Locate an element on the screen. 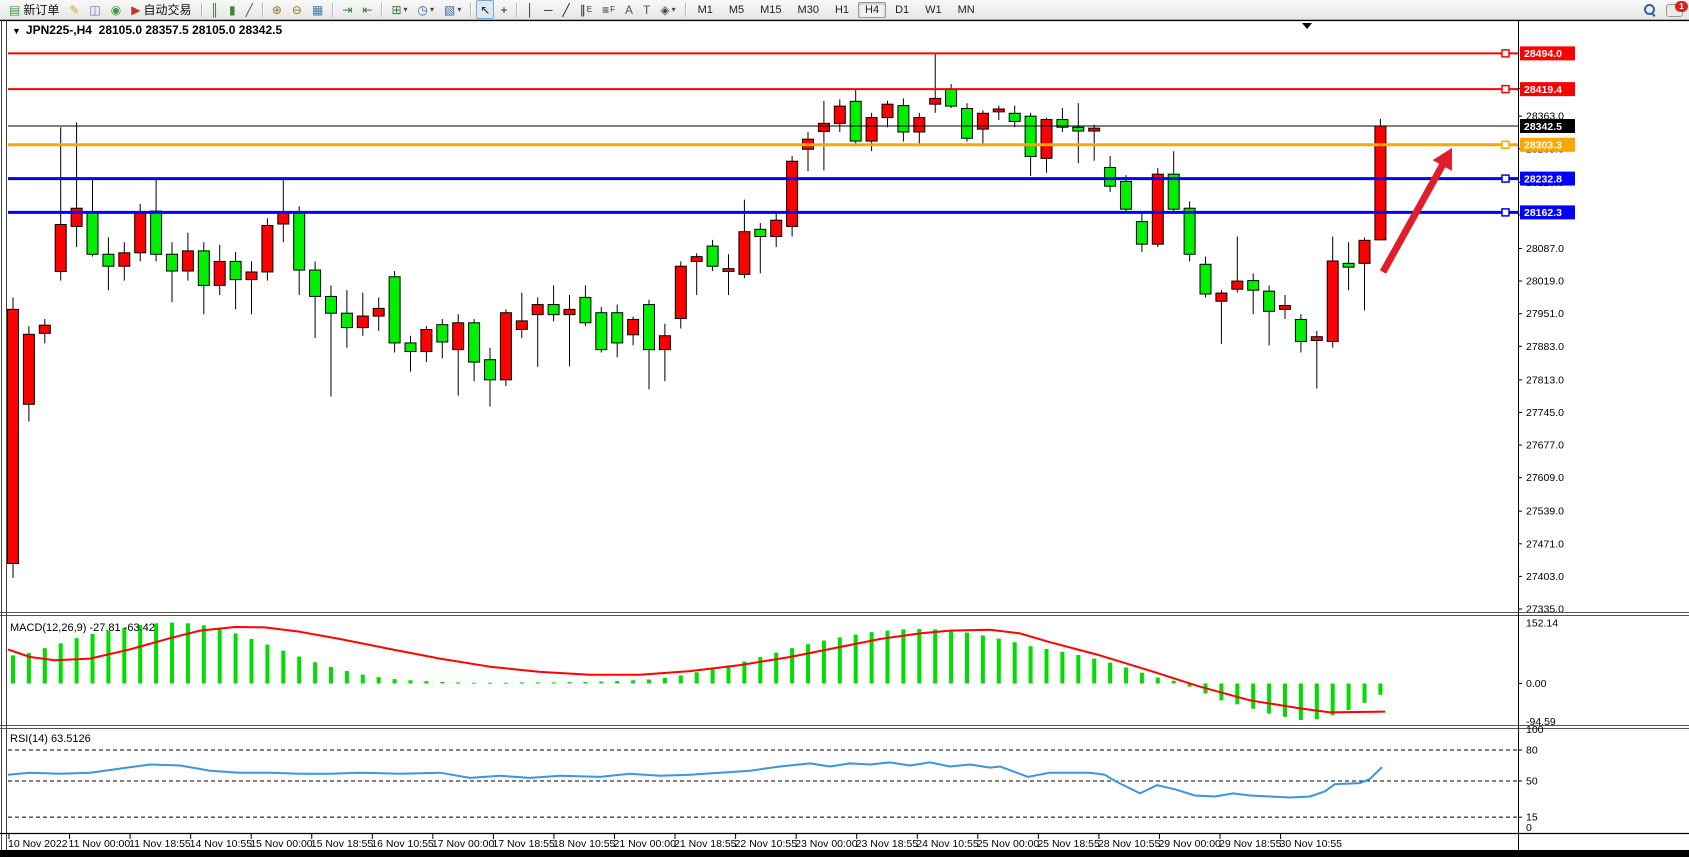 The width and height of the screenshot is (1689, 857). crayon-icon: ✎ is located at coordinates (74, 9).